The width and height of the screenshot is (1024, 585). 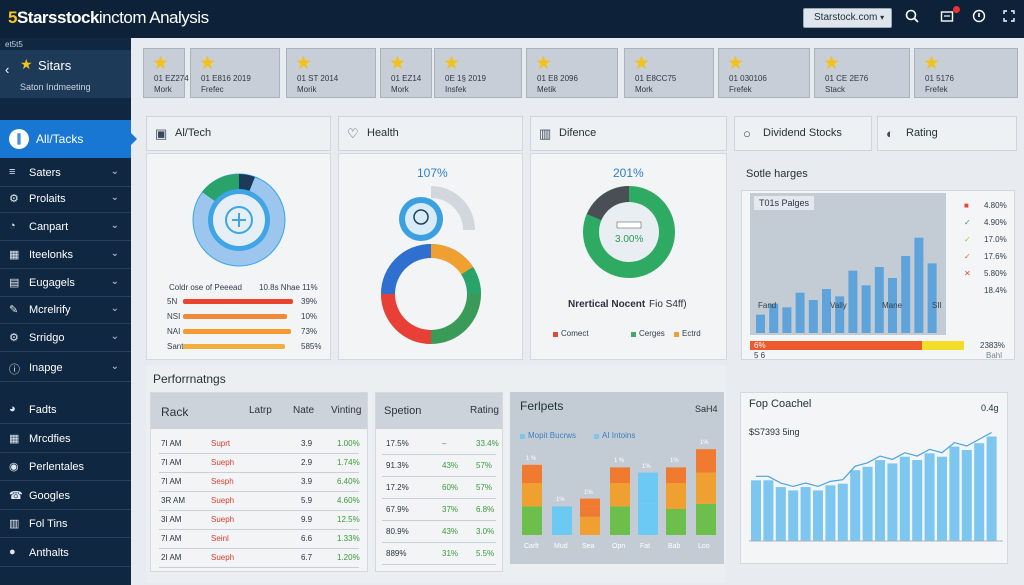 I want to click on health-charts, so click(x=431, y=257).